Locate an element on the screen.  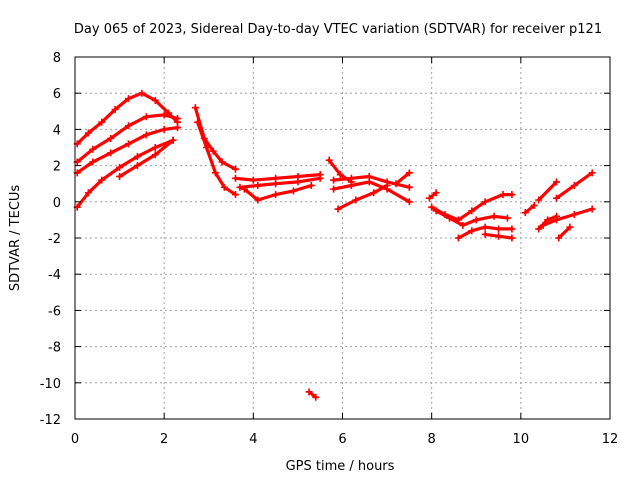
y-tick-label: 6 is located at coordinates (57, 94).